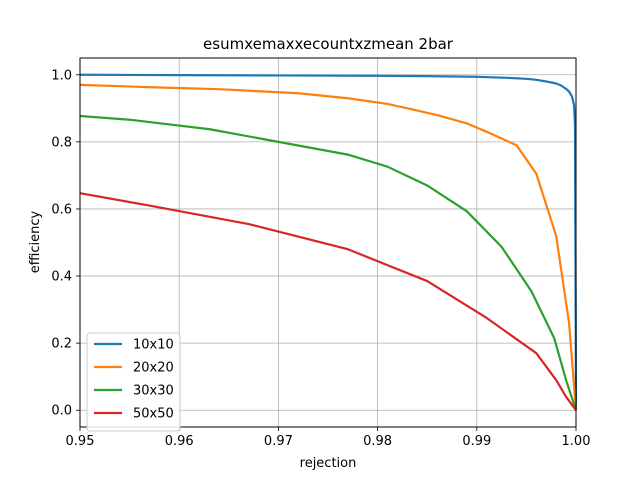 The height and width of the screenshot is (480, 640). Describe the element at coordinates (61, 277) in the screenshot. I see `y-tick-label: 0.4` at that location.